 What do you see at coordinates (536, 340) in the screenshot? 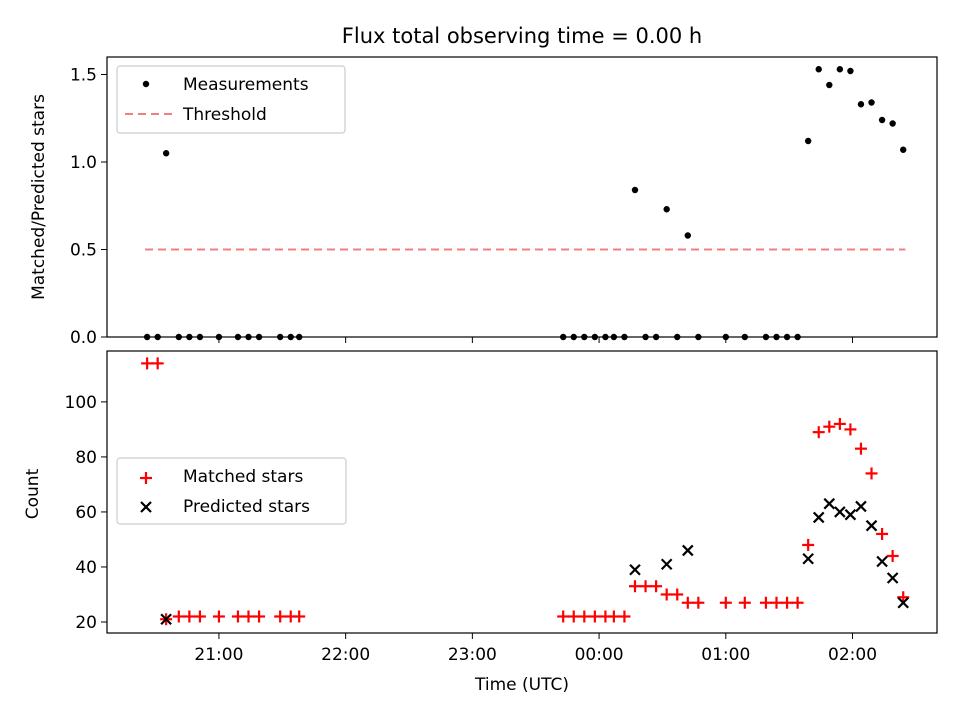
I see `top-x-ticks` at bounding box center [536, 340].